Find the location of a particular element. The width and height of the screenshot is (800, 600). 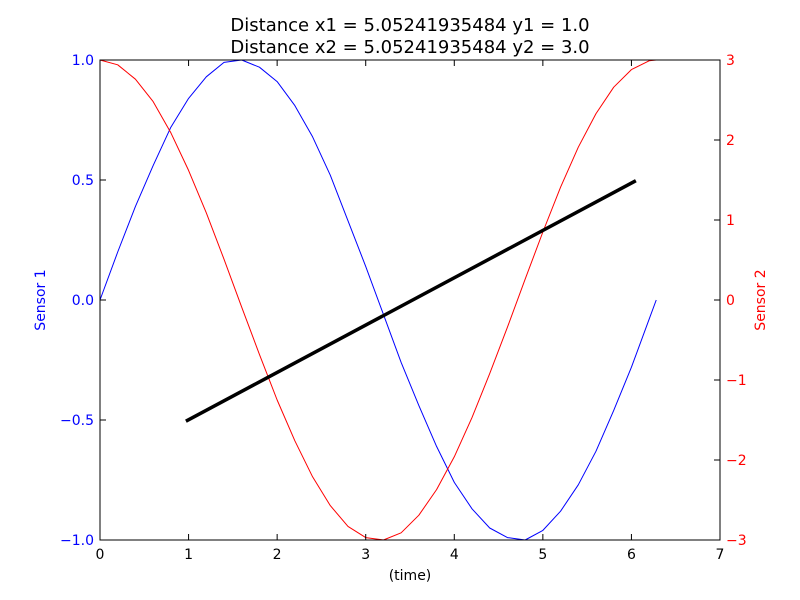

y-left-tick-label: −1.0 is located at coordinates (77, 541).